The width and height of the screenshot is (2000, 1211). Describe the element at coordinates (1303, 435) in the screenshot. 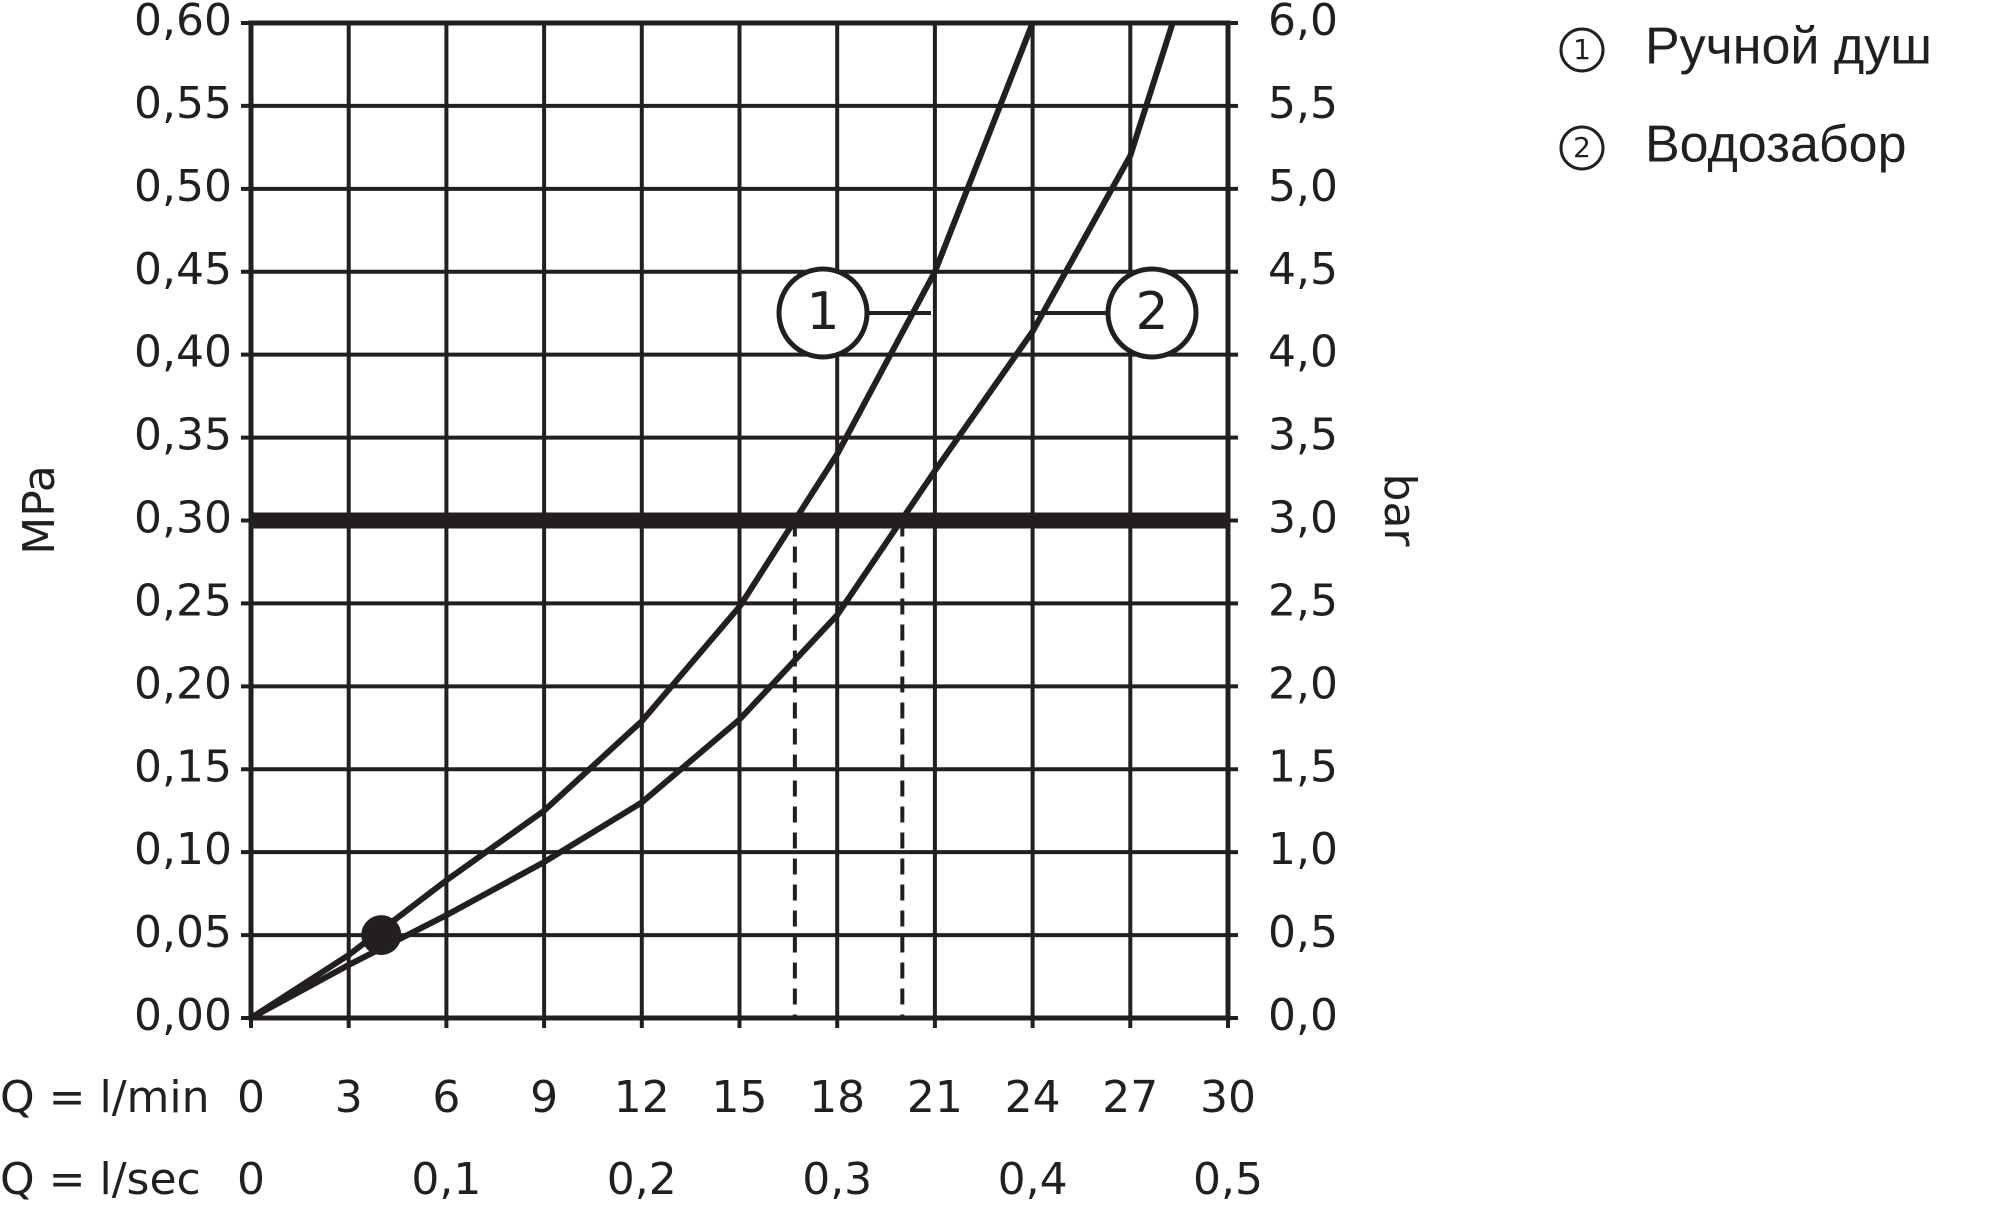

I see `y2-tick-label: 3,5` at that location.